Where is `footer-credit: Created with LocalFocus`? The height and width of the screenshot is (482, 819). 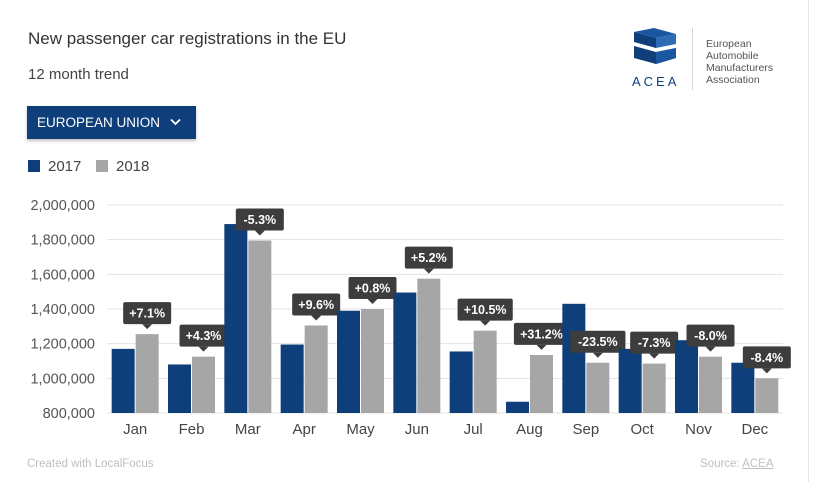
footer-credit: Created with LocalFocus is located at coordinates (90, 464).